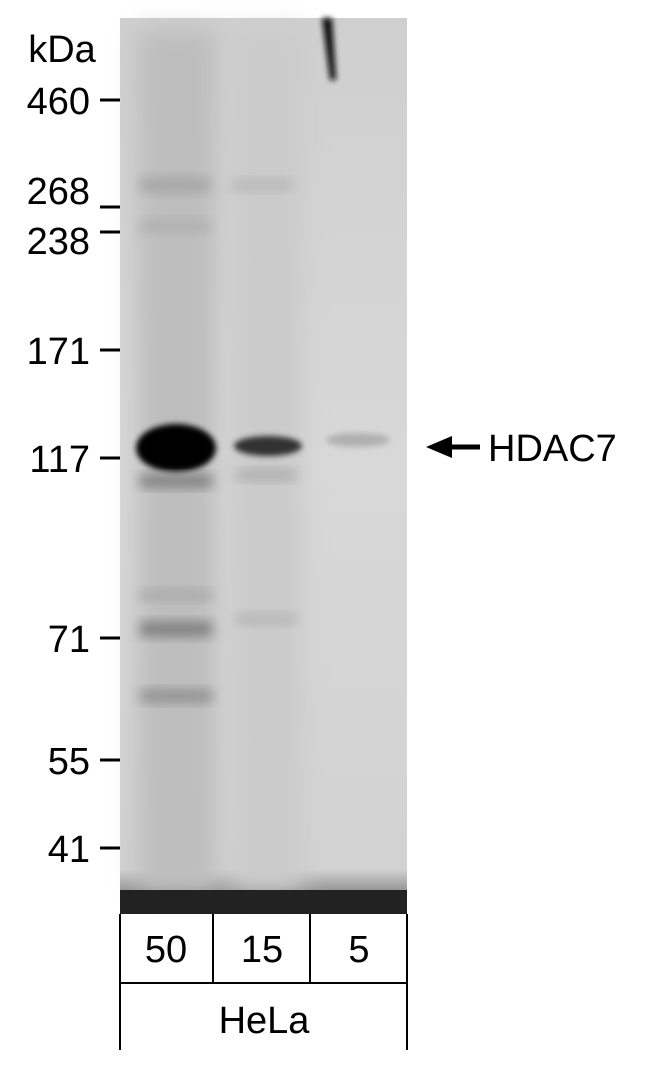 This screenshot has height=1072, width=650. Describe the element at coordinates (166, 950) in the screenshot. I see `lane-load-label: 50` at that location.